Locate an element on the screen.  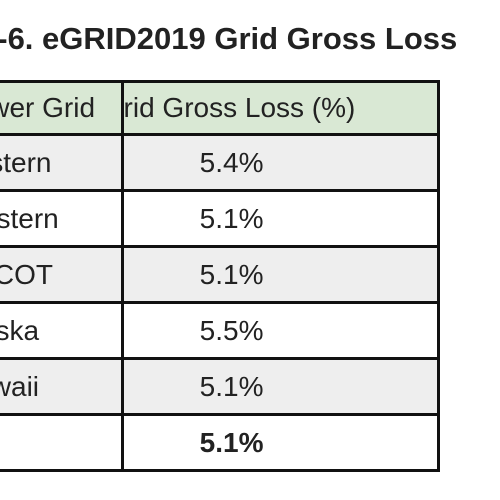
loss-value: 5.4% is located at coordinates (231, 162).